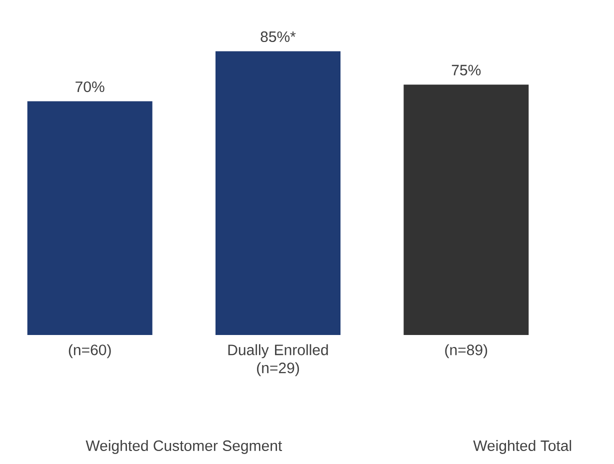 The height and width of the screenshot is (464, 614). I want to click on text: Weighted Total, so click(522, 447).